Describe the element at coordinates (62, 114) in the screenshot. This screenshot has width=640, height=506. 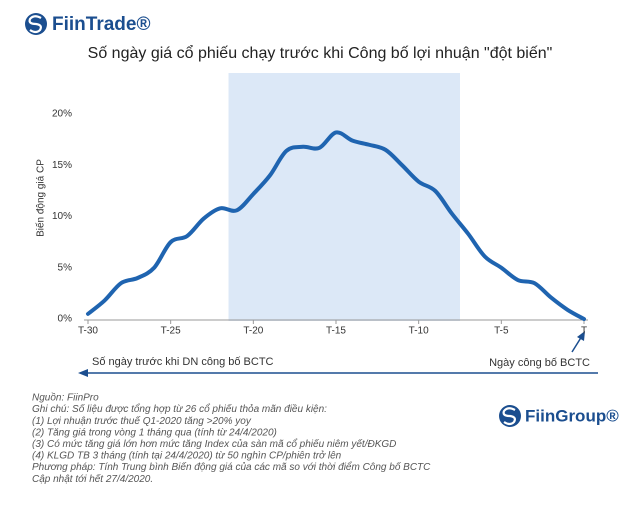
I see `y-tick-label: 20%` at that location.